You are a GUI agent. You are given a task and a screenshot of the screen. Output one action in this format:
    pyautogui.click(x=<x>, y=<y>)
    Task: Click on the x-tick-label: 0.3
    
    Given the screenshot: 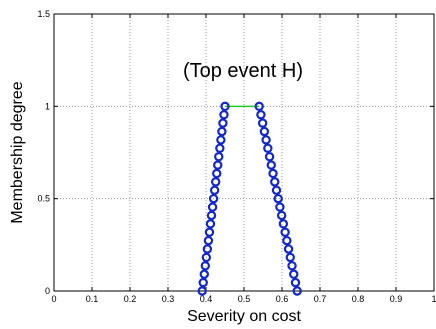 What is the action you would take?
    pyautogui.click(x=168, y=299)
    